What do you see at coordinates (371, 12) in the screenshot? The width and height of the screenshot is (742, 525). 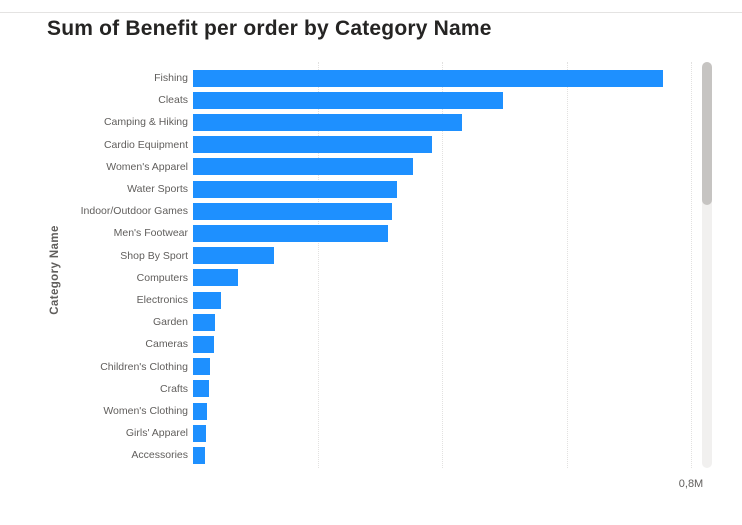 I see `top-divider` at bounding box center [371, 12].